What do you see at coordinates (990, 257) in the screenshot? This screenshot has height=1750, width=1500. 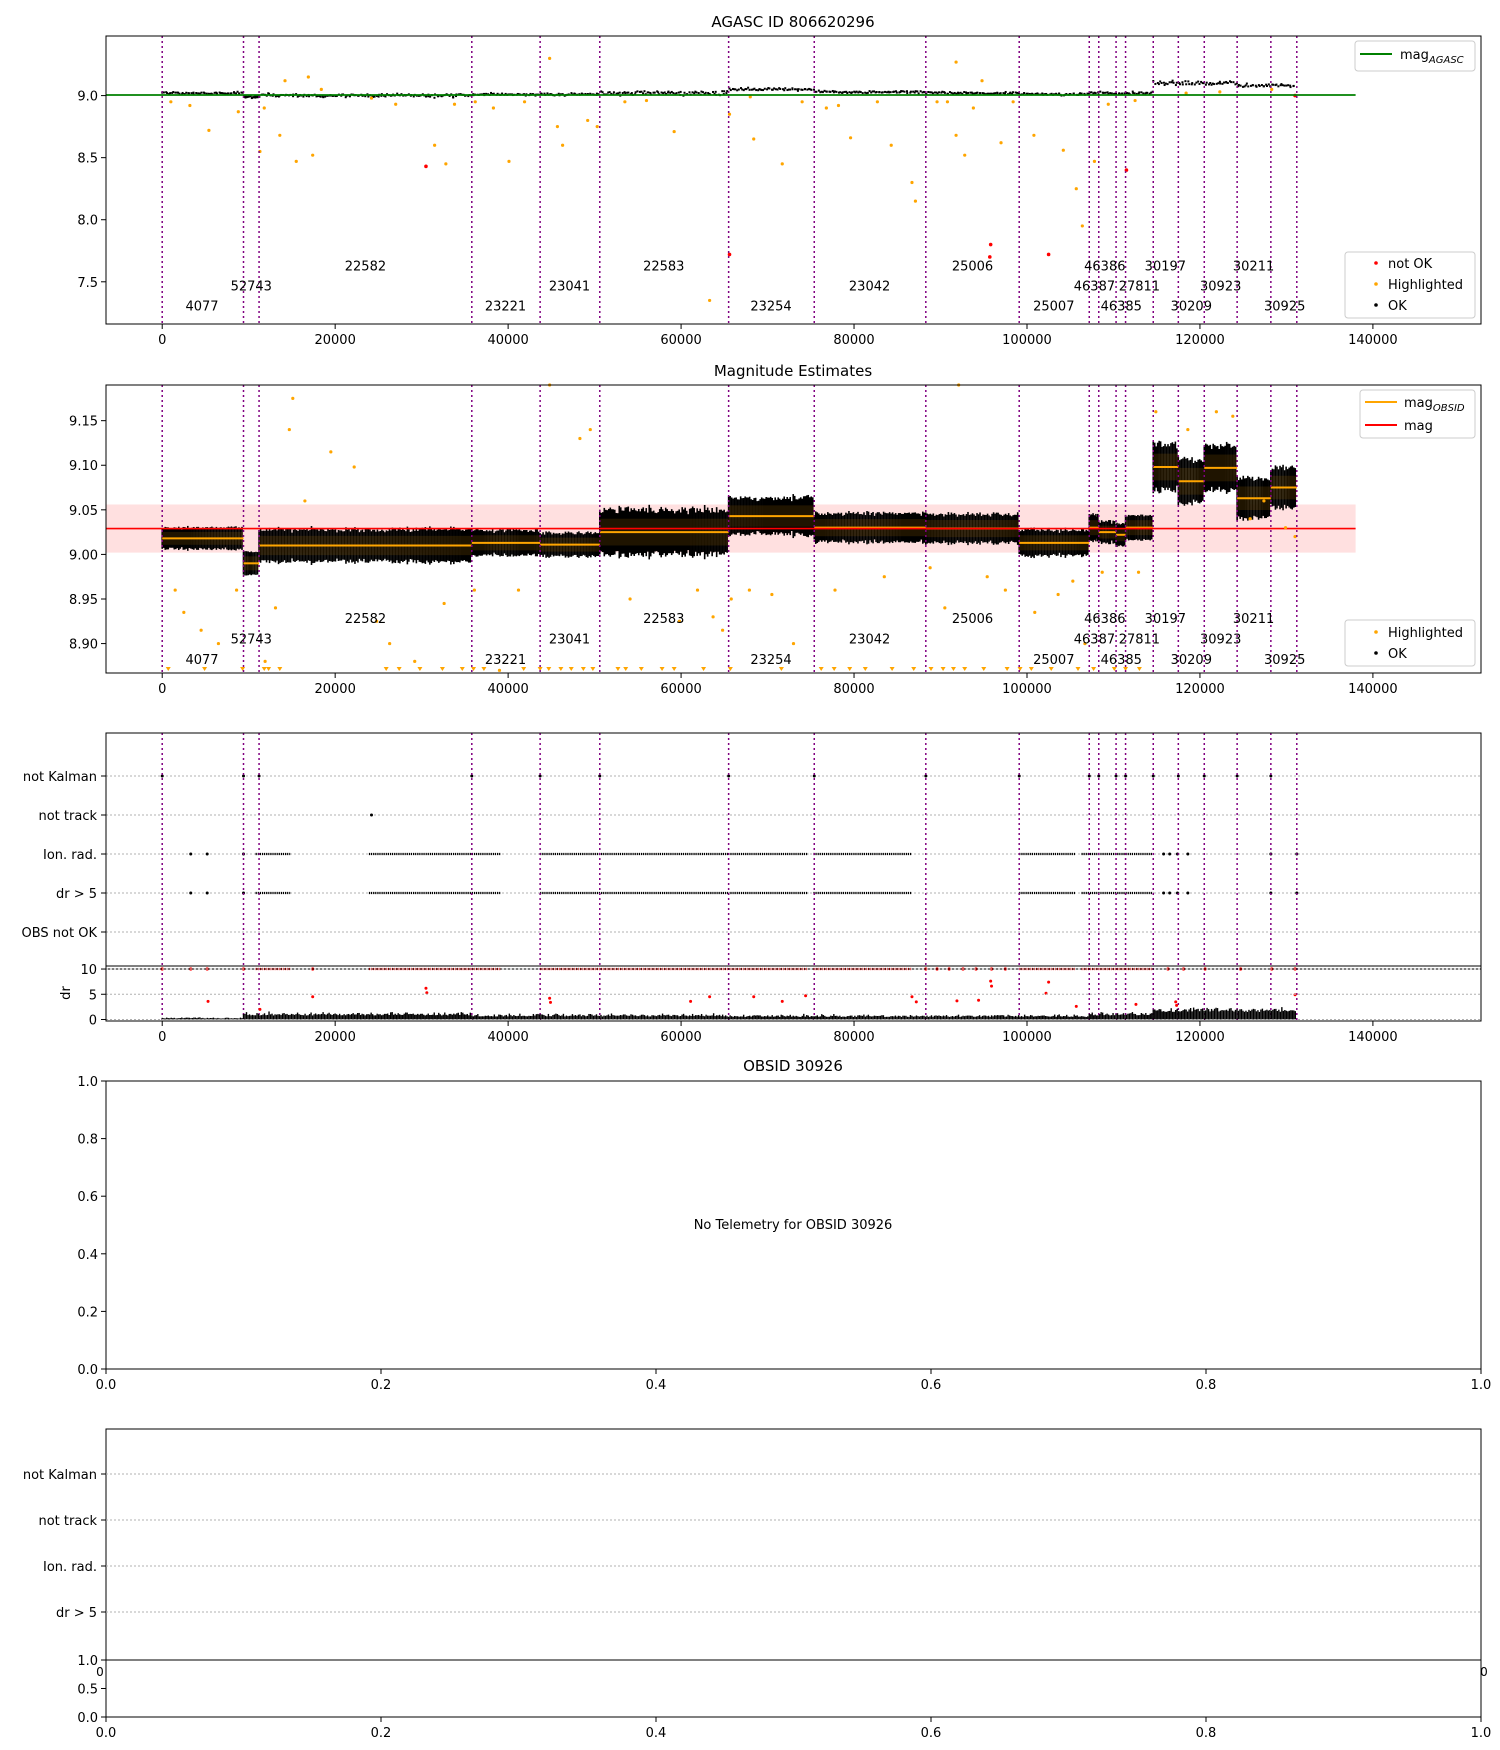 I see `not-ok-point` at bounding box center [990, 257].